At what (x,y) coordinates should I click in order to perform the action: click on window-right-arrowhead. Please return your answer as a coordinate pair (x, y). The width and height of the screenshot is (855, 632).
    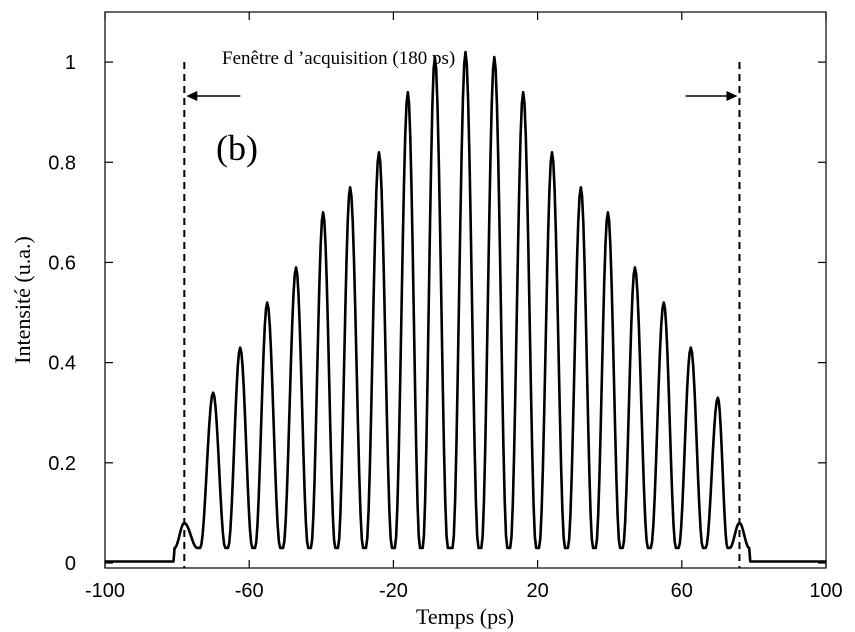
    Looking at the image, I should click on (732, 96).